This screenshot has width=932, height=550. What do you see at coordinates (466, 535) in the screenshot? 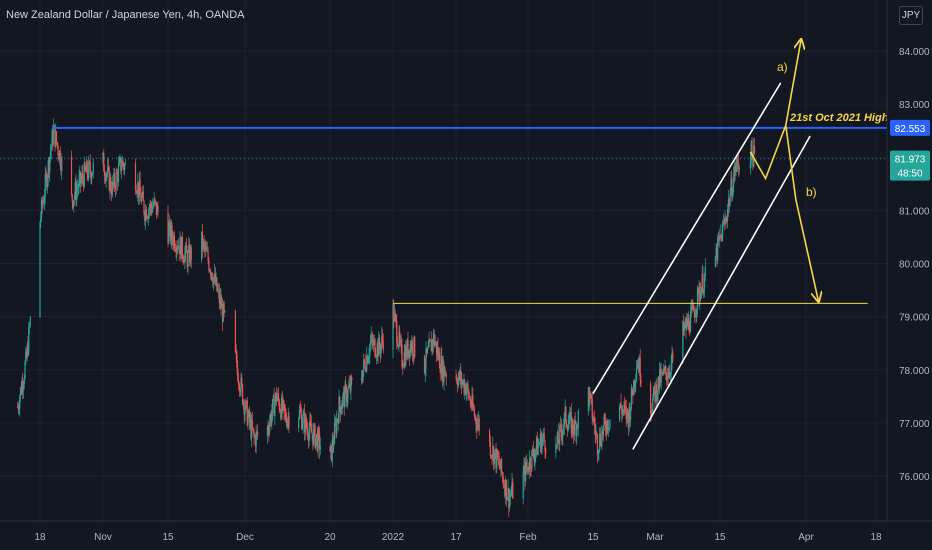
I see `time-scale-panel` at bounding box center [466, 535].